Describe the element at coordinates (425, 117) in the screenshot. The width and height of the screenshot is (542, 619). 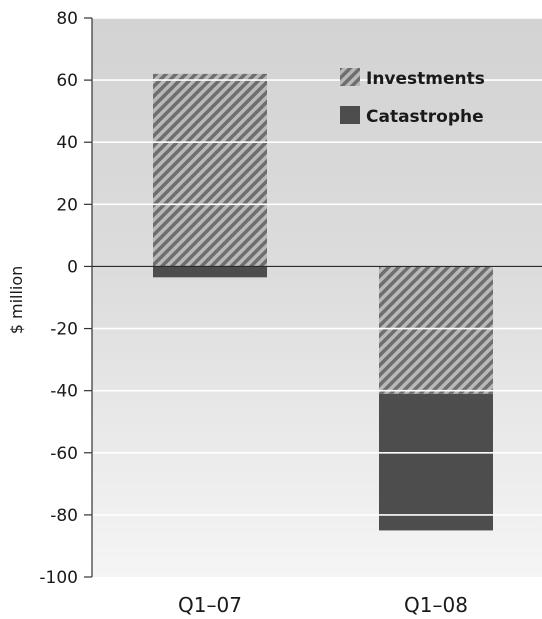
I see `legend-label-catastrophe: Catastrophe` at that location.